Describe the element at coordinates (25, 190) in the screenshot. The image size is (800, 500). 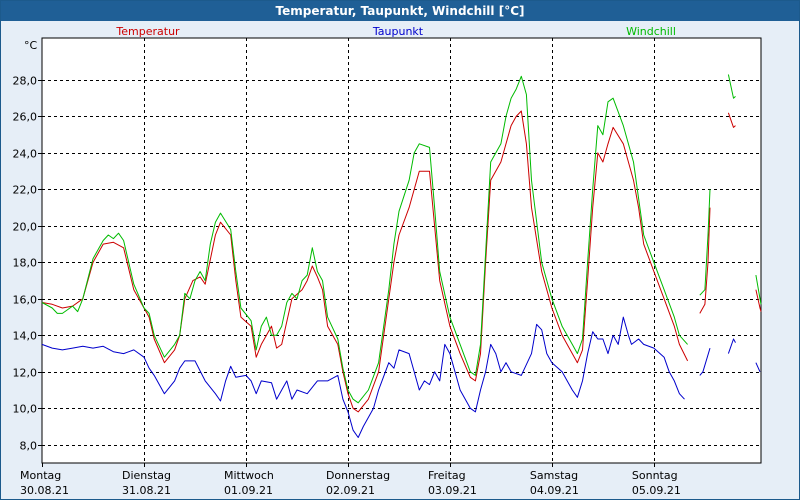
I see `y-tick-label: 22,0` at that location.